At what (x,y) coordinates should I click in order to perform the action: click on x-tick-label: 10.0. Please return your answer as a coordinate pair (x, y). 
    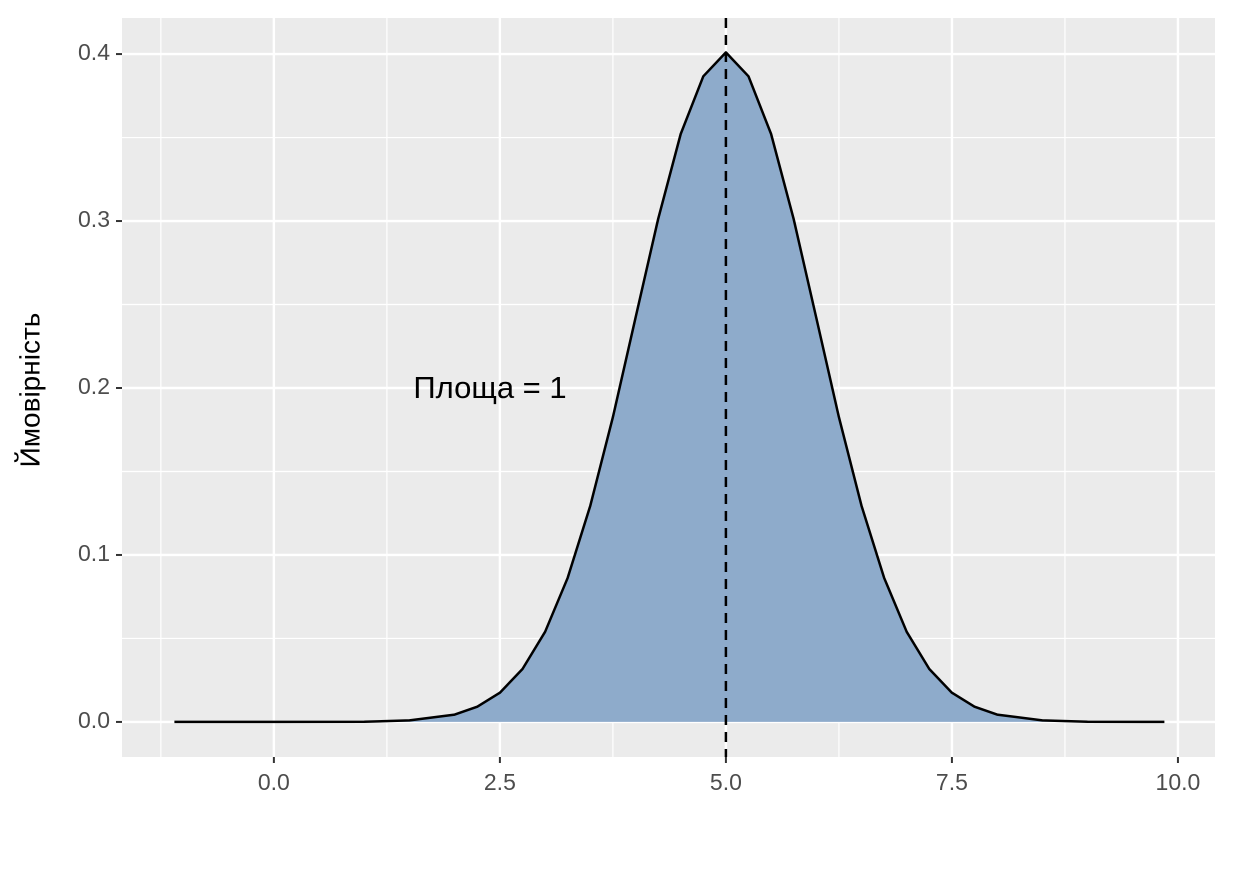
    Looking at the image, I should click on (1178, 782).